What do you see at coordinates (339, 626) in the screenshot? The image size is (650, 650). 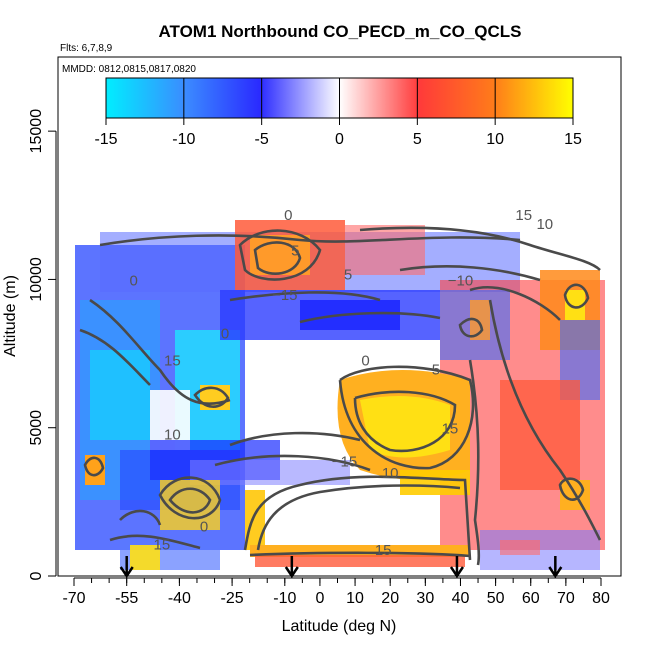 I see `x-axis-label: Latitude (deg N)` at bounding box center [339, 626].